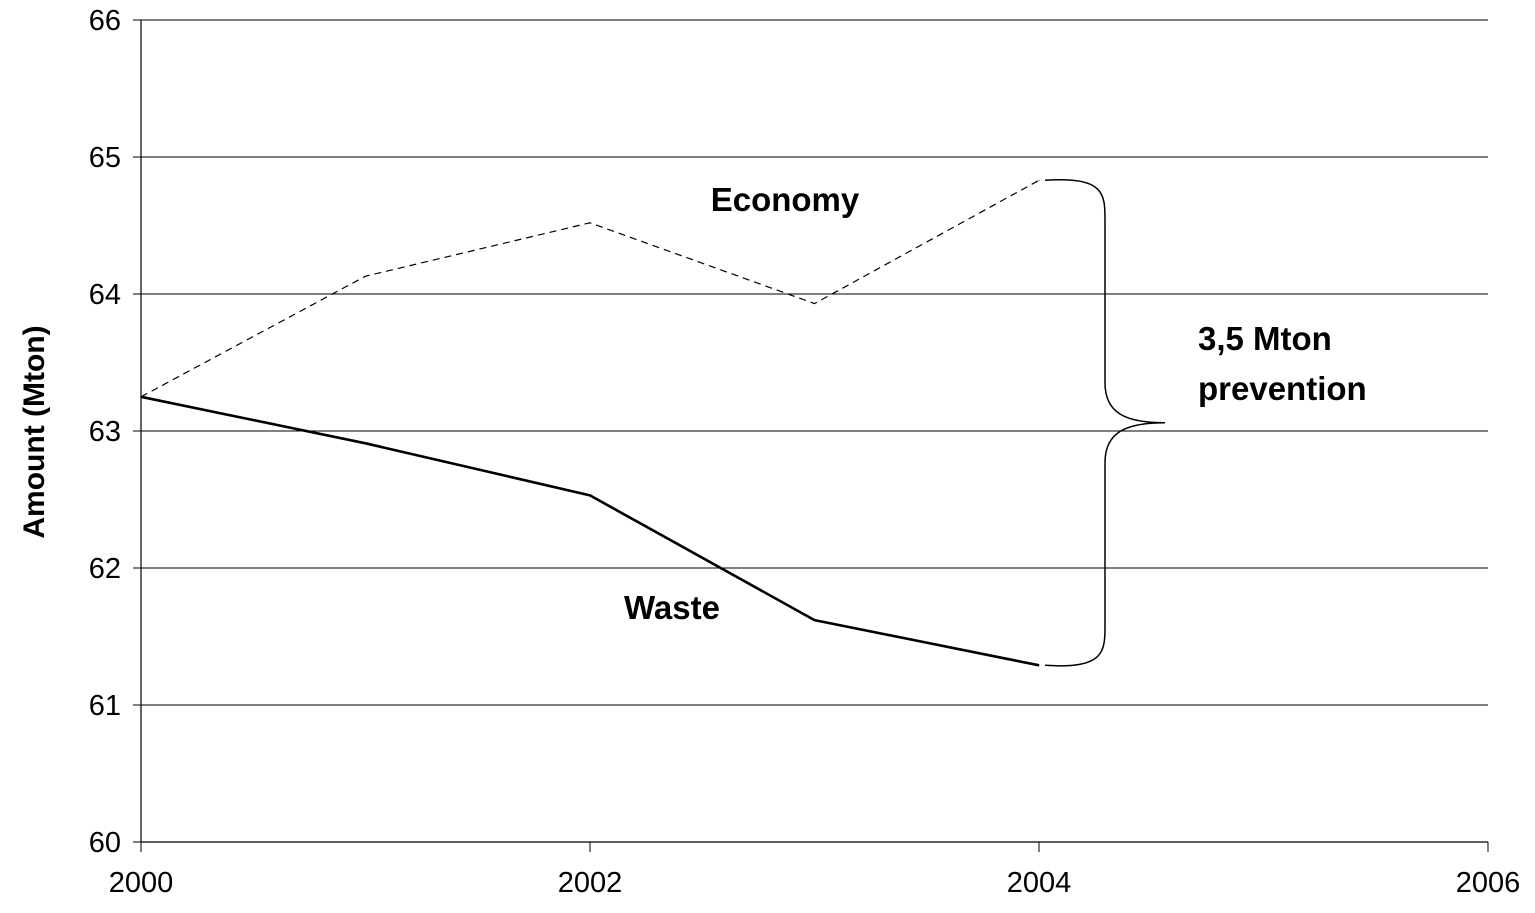  What do you see at coordinates (590, 288) in the screenshot?
I see `series-line-economy` at bounding box center [590, 288].